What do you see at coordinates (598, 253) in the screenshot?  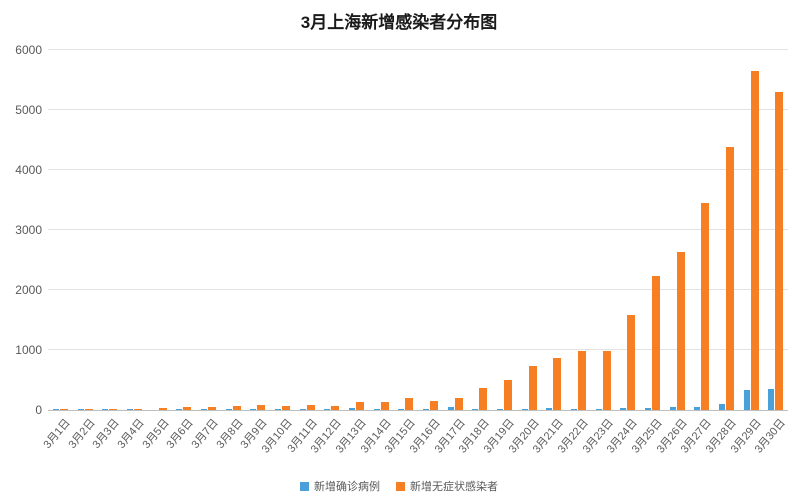 I see `bar-group: 3月23日` at bounding box center [598, 253].